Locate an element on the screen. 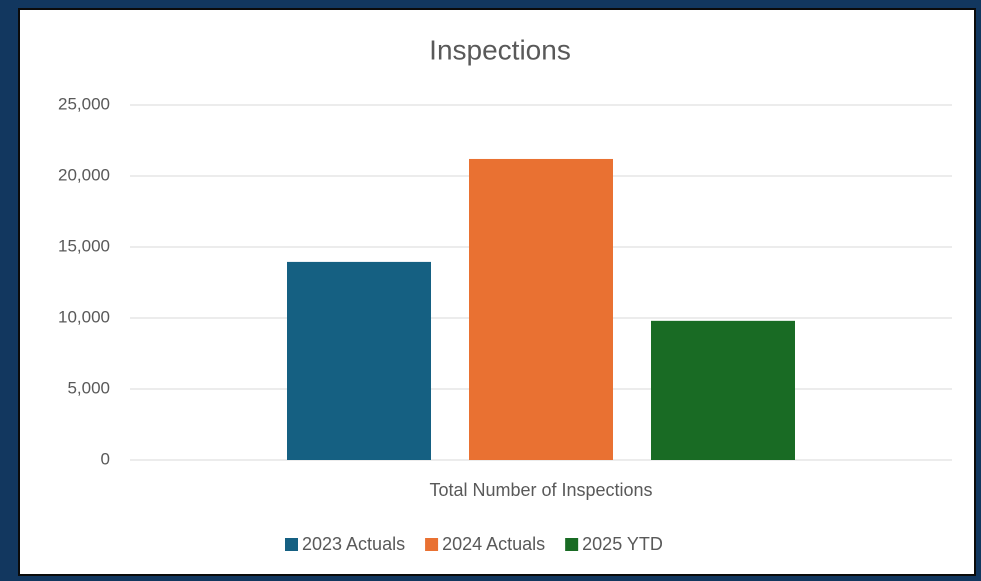 The image size is (981, 581). x-tick-label: Total Number of Inspections is located at coordinates (540, 490).